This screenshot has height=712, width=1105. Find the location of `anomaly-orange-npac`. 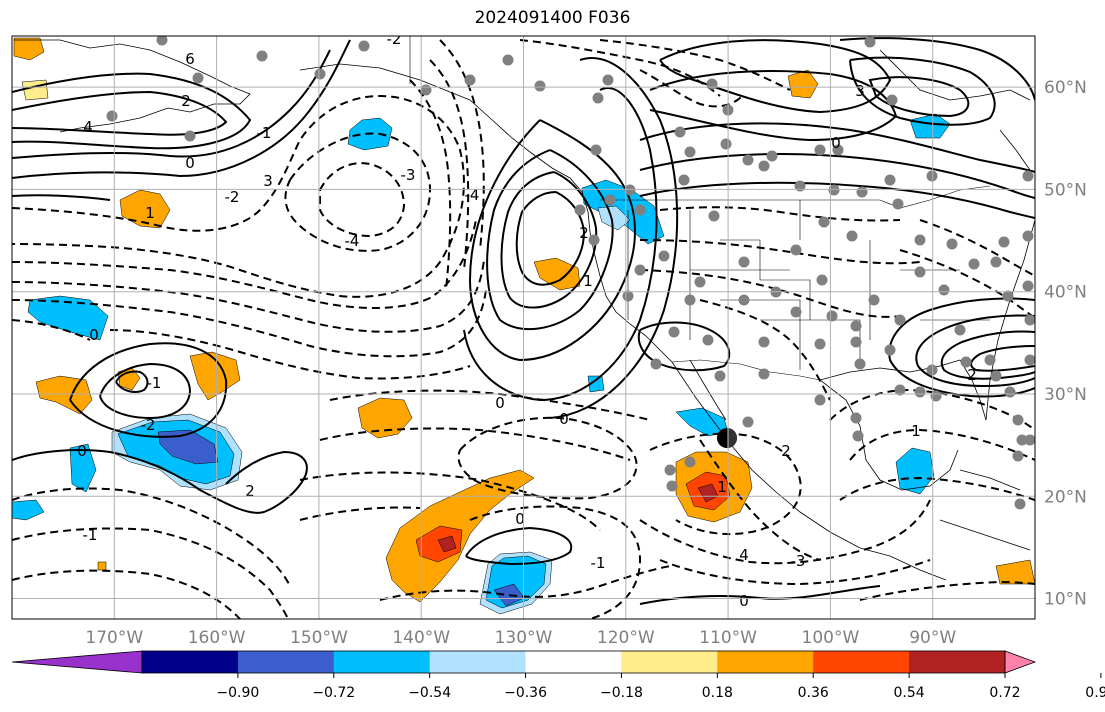

anomaly-orange-npac is located at coordinates (145, 209).